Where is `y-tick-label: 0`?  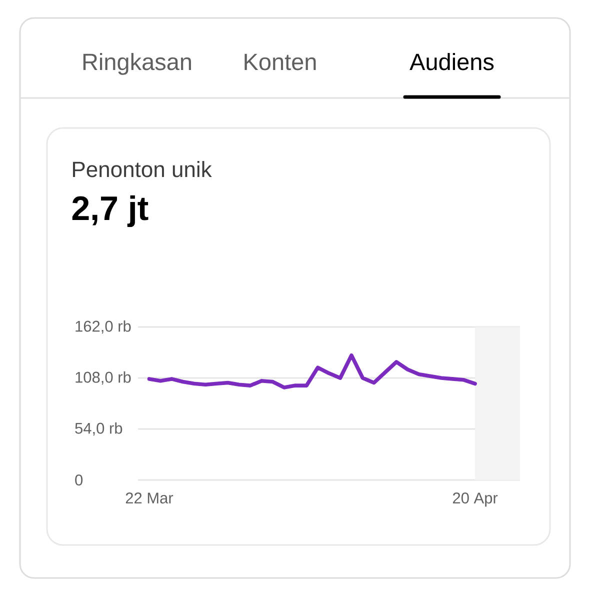
y-tick-label: 0 is located at coordinates (79, 480).